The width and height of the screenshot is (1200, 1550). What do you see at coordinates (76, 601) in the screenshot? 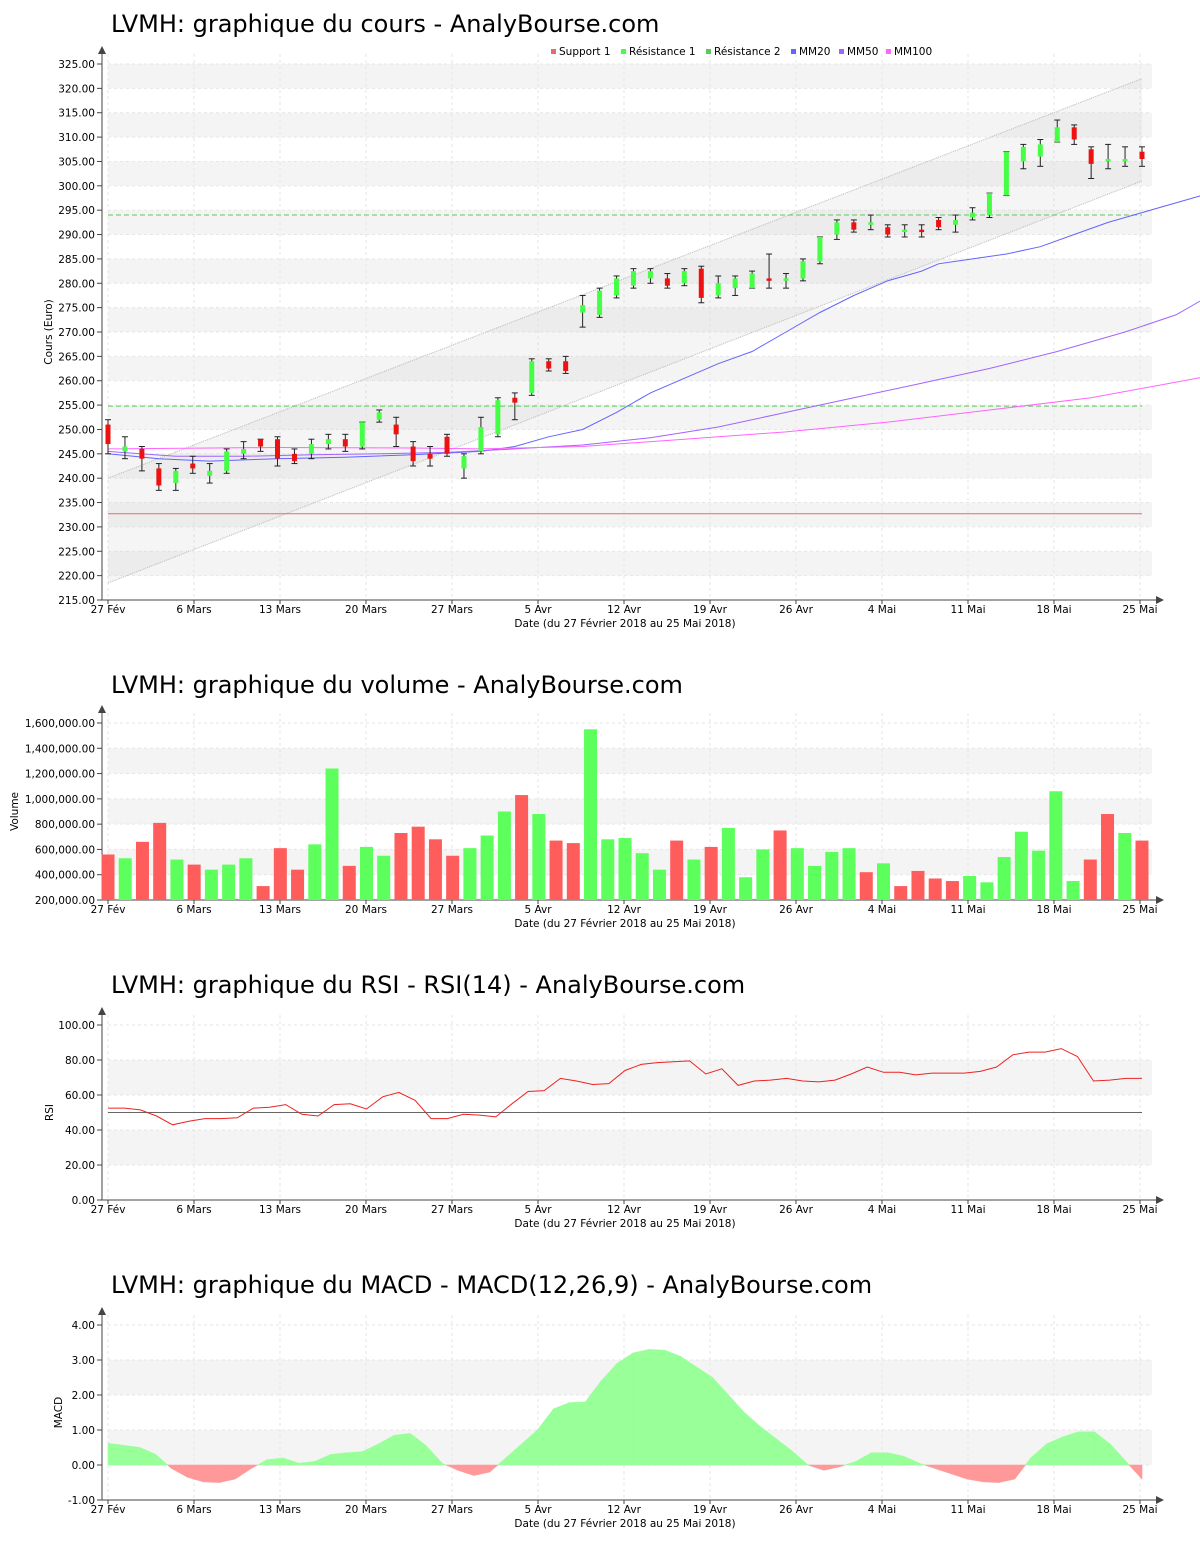
I see `y-tick-label: 215.00` at bounding box center [76, 601].